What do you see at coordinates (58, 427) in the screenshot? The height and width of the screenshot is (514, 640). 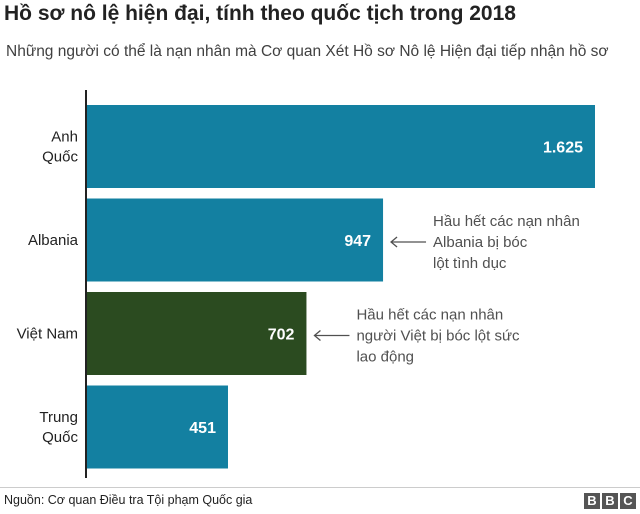 I see `category-label: Trung Quốc` at bounding box center [58, 427].